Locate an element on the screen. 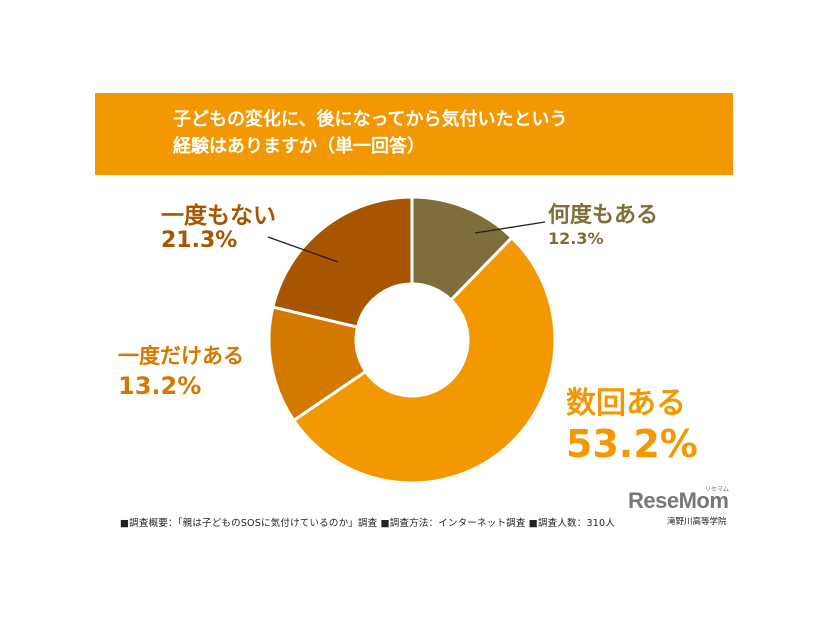 Image resolution: width=826 pixels, height=620 pixels. chart-title-line2: 経験はありますか（単一回答） is located at coordinates (299, 146).